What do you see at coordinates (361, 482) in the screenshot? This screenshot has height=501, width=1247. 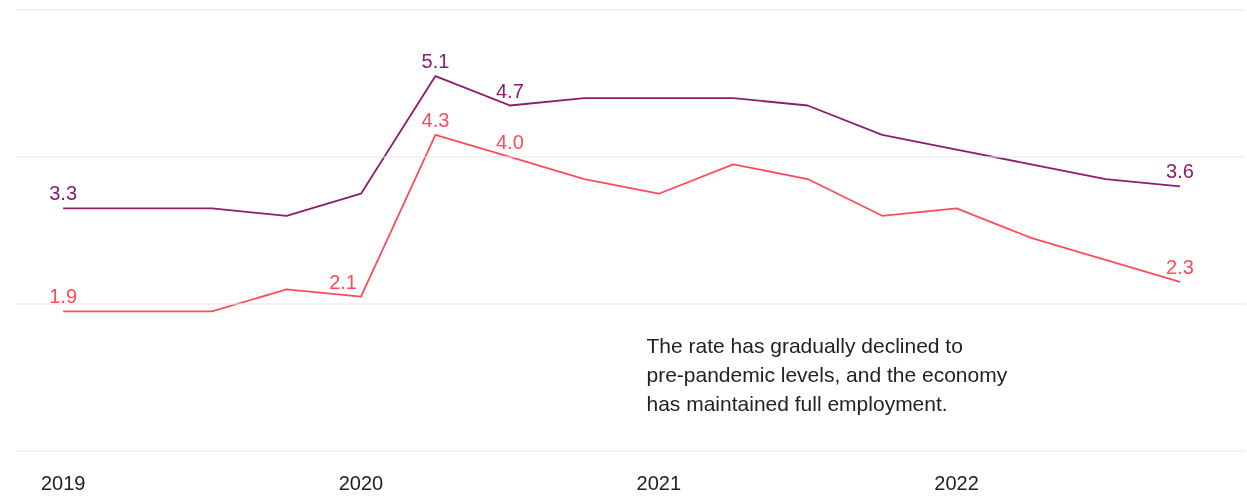 I see `x-tick-label: 2020` at bounding box center [361, 482].